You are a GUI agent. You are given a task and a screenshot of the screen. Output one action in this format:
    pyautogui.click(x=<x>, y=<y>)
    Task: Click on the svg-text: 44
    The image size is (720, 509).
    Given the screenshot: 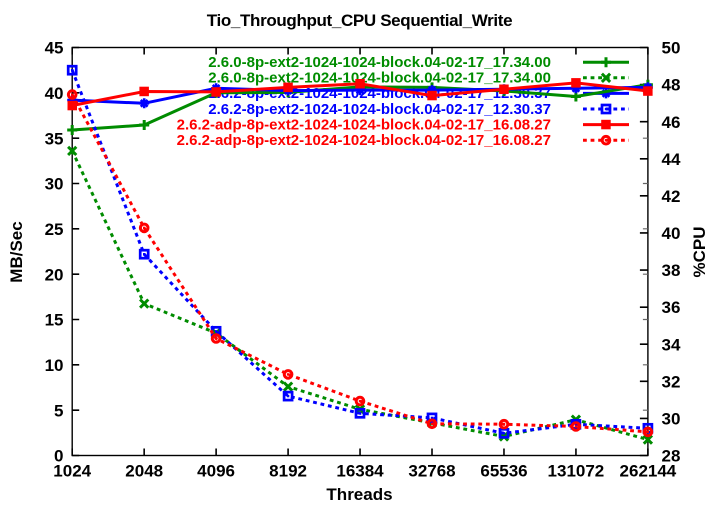 What is the action you would take?
    pyautogui.click(x=671, y=159)
    